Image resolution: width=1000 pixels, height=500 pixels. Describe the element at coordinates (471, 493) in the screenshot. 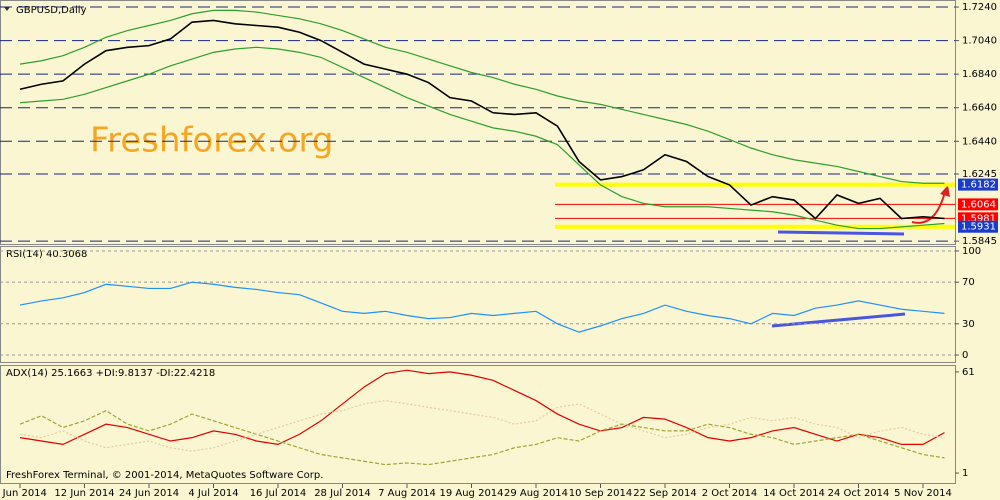

I see `x-tick-label: 19 Aug 2014` at that location.